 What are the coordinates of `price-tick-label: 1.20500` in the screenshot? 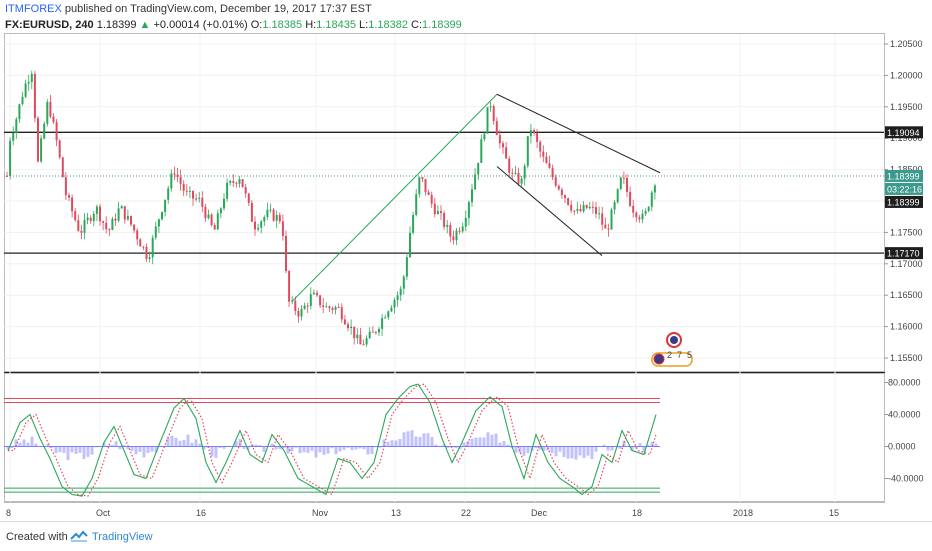 It's located at (906, 44).